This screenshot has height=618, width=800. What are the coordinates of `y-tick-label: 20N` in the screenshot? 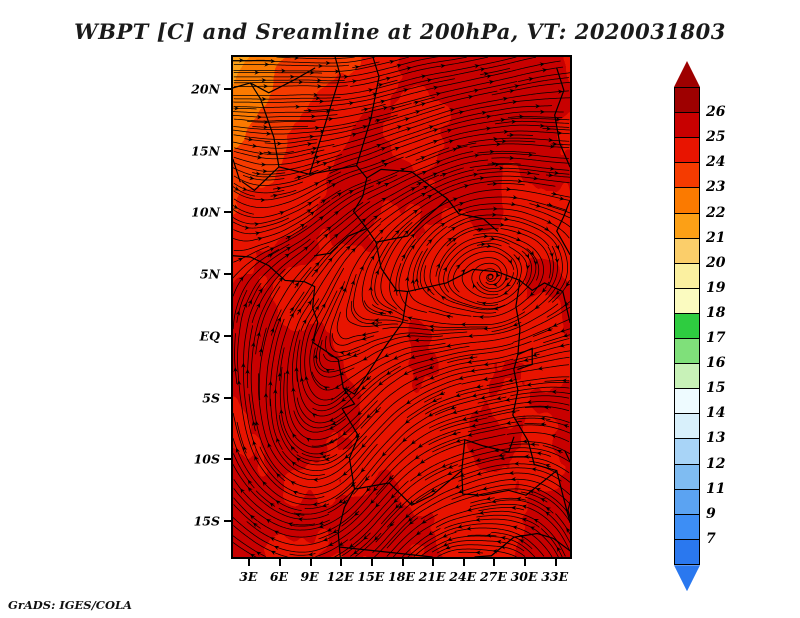 It's located at (205, 89).